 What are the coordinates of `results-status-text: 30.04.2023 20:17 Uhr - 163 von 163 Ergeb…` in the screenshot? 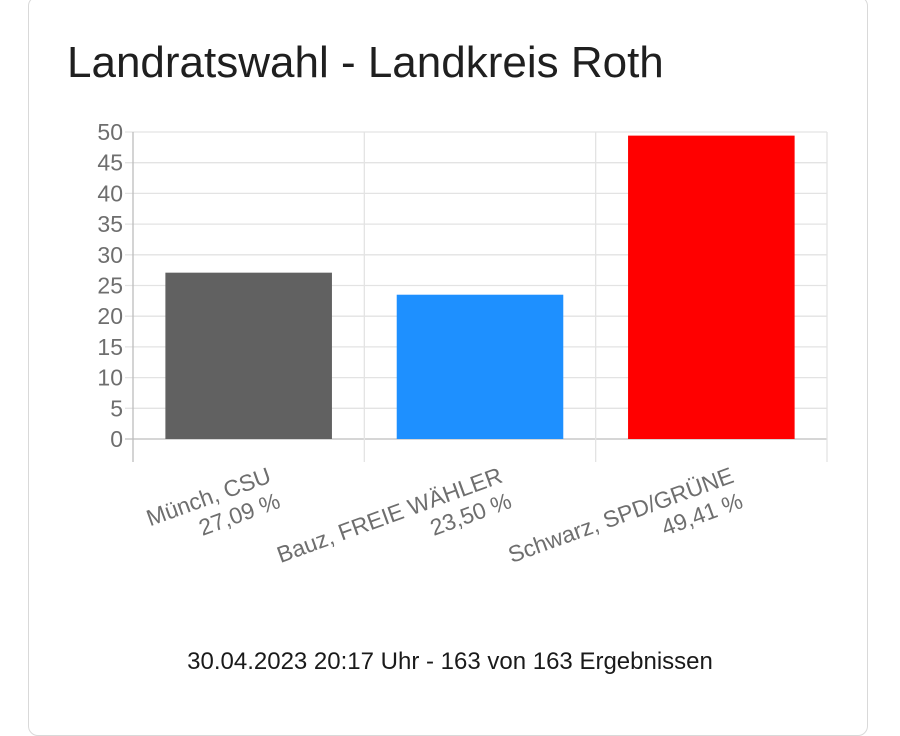 It's located at (450, 661).